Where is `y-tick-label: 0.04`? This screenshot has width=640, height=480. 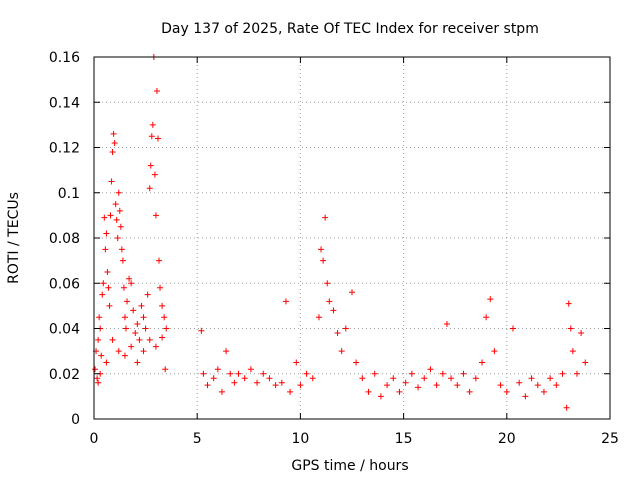
y-tick-label: 0.04 is located at coordinates (64, 330).